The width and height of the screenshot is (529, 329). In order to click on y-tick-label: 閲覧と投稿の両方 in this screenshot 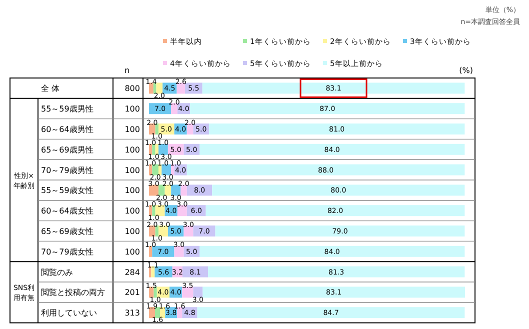, I will do `click(73, 293)`.